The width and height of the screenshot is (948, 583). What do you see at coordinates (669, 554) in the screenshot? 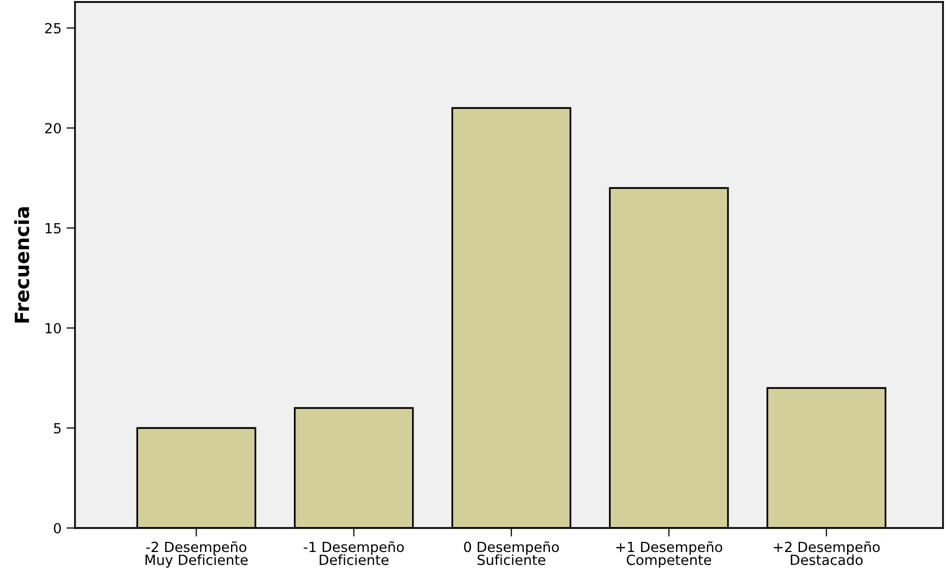
I see `x-tick-label: +1 Desempeño Competente` at bounding box center [669, 554].